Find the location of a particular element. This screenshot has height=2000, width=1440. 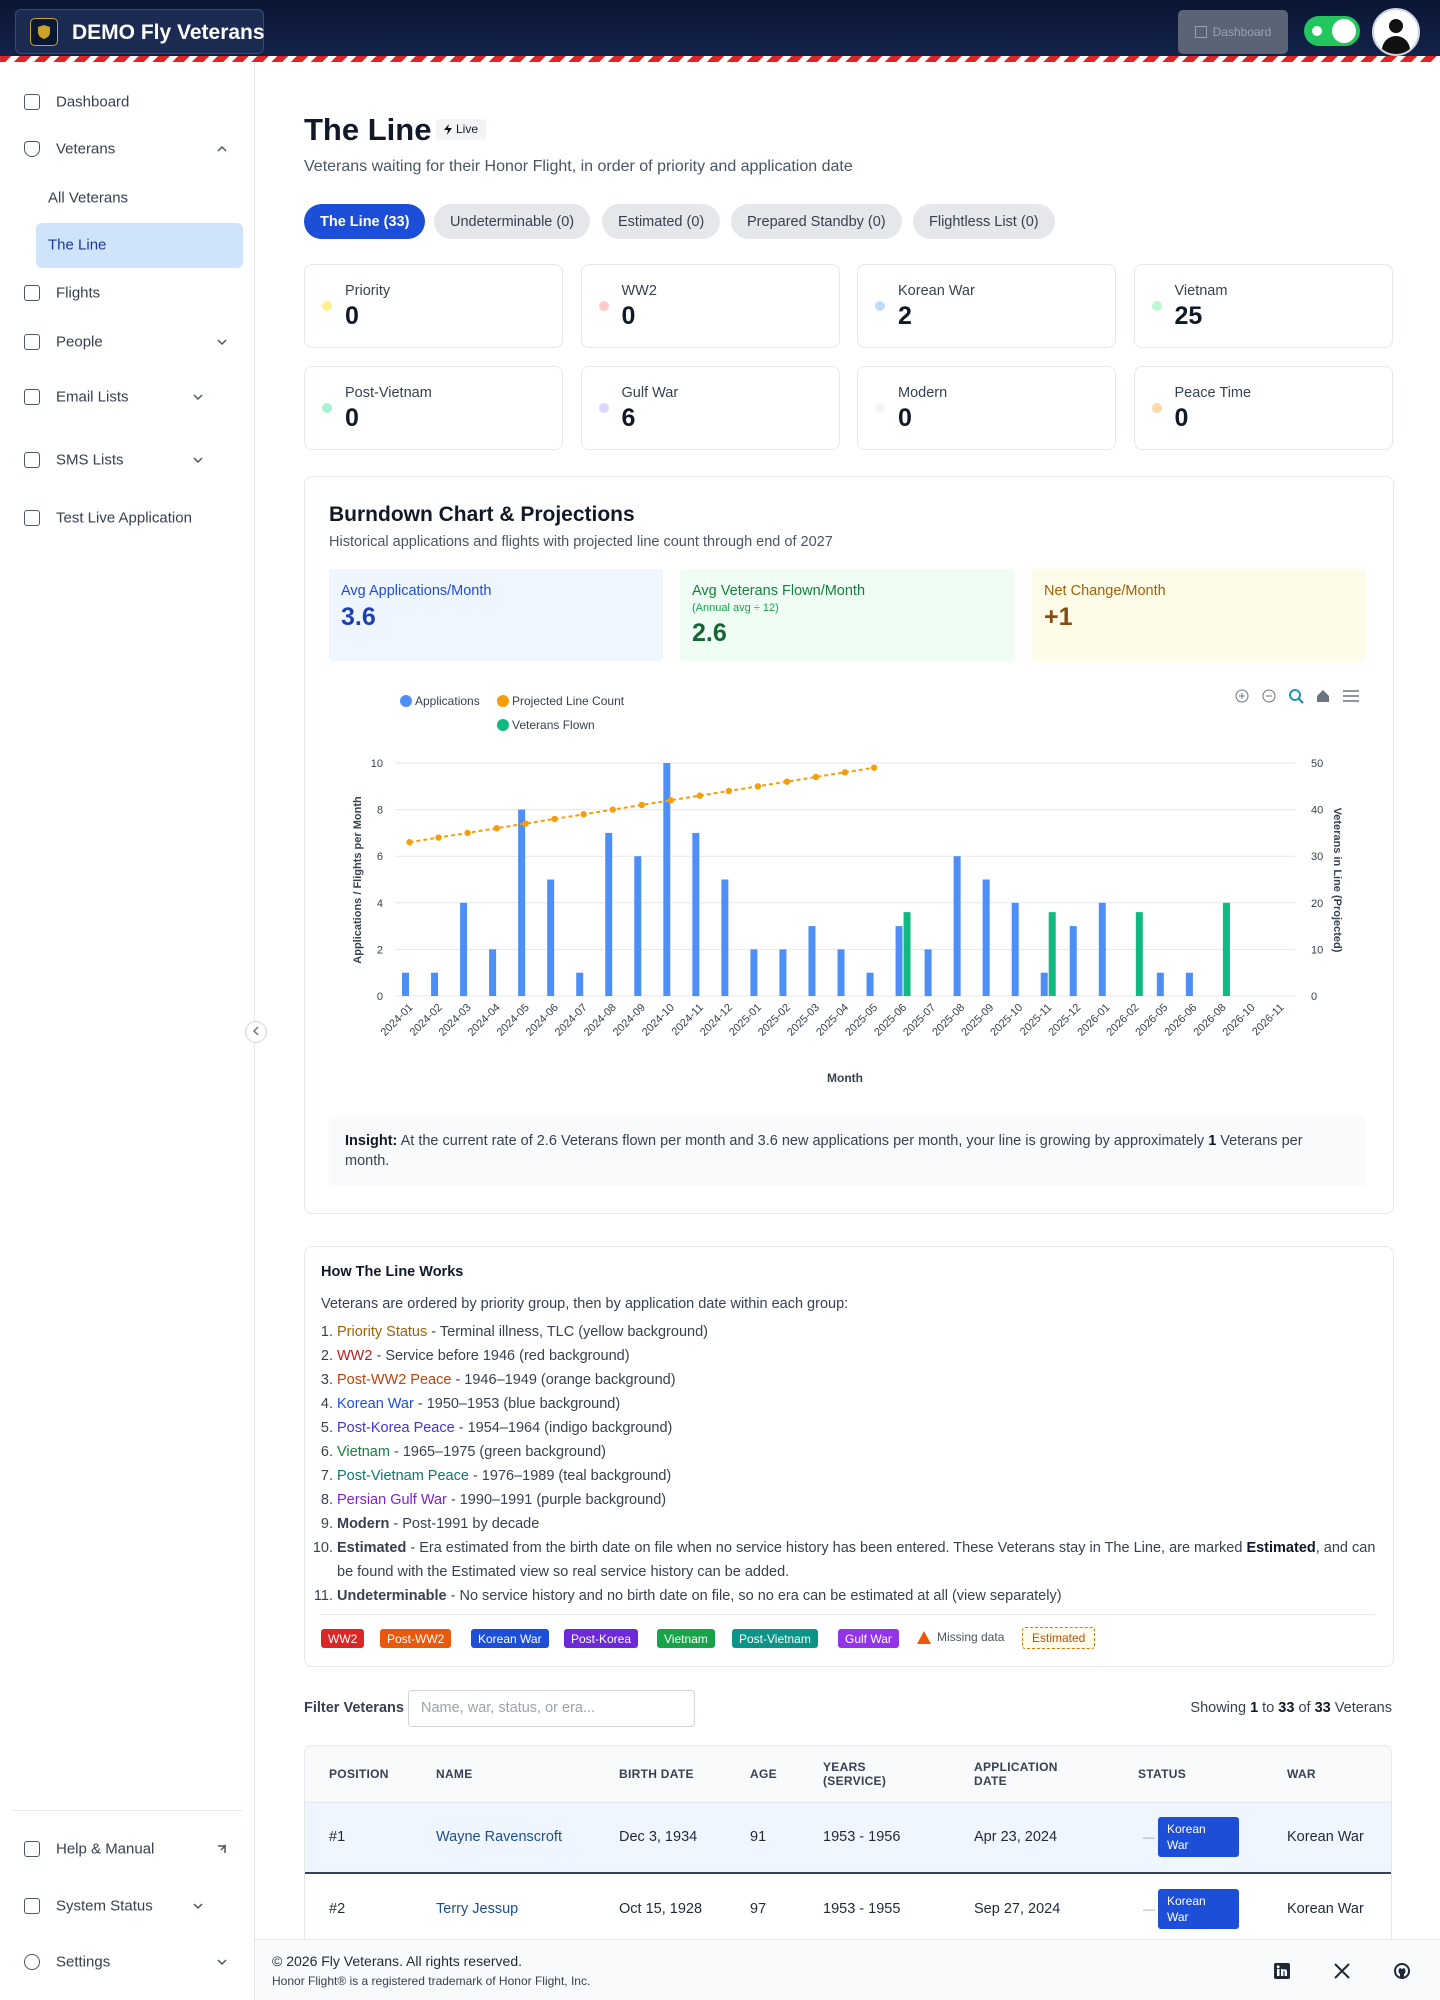

github-icon is located at coordinates (1402, 1971).